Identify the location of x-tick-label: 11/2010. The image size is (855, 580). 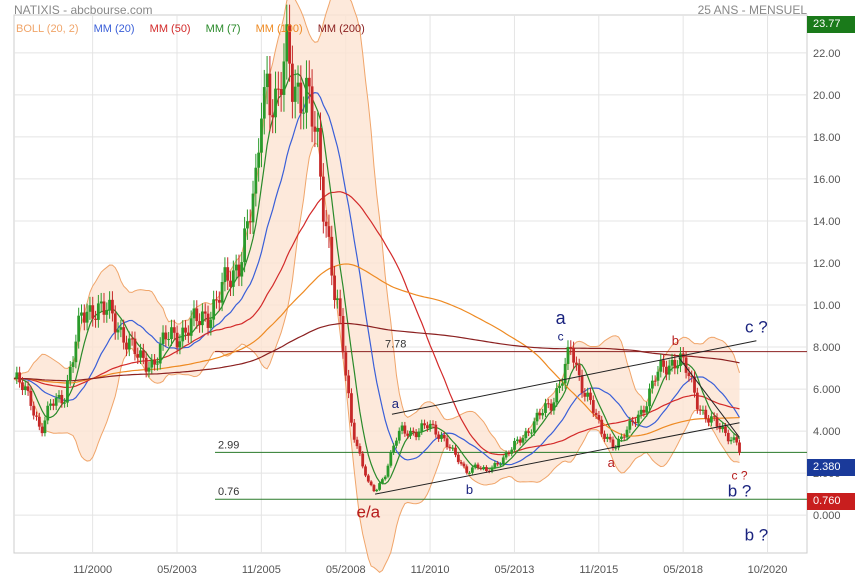
(430, 570).